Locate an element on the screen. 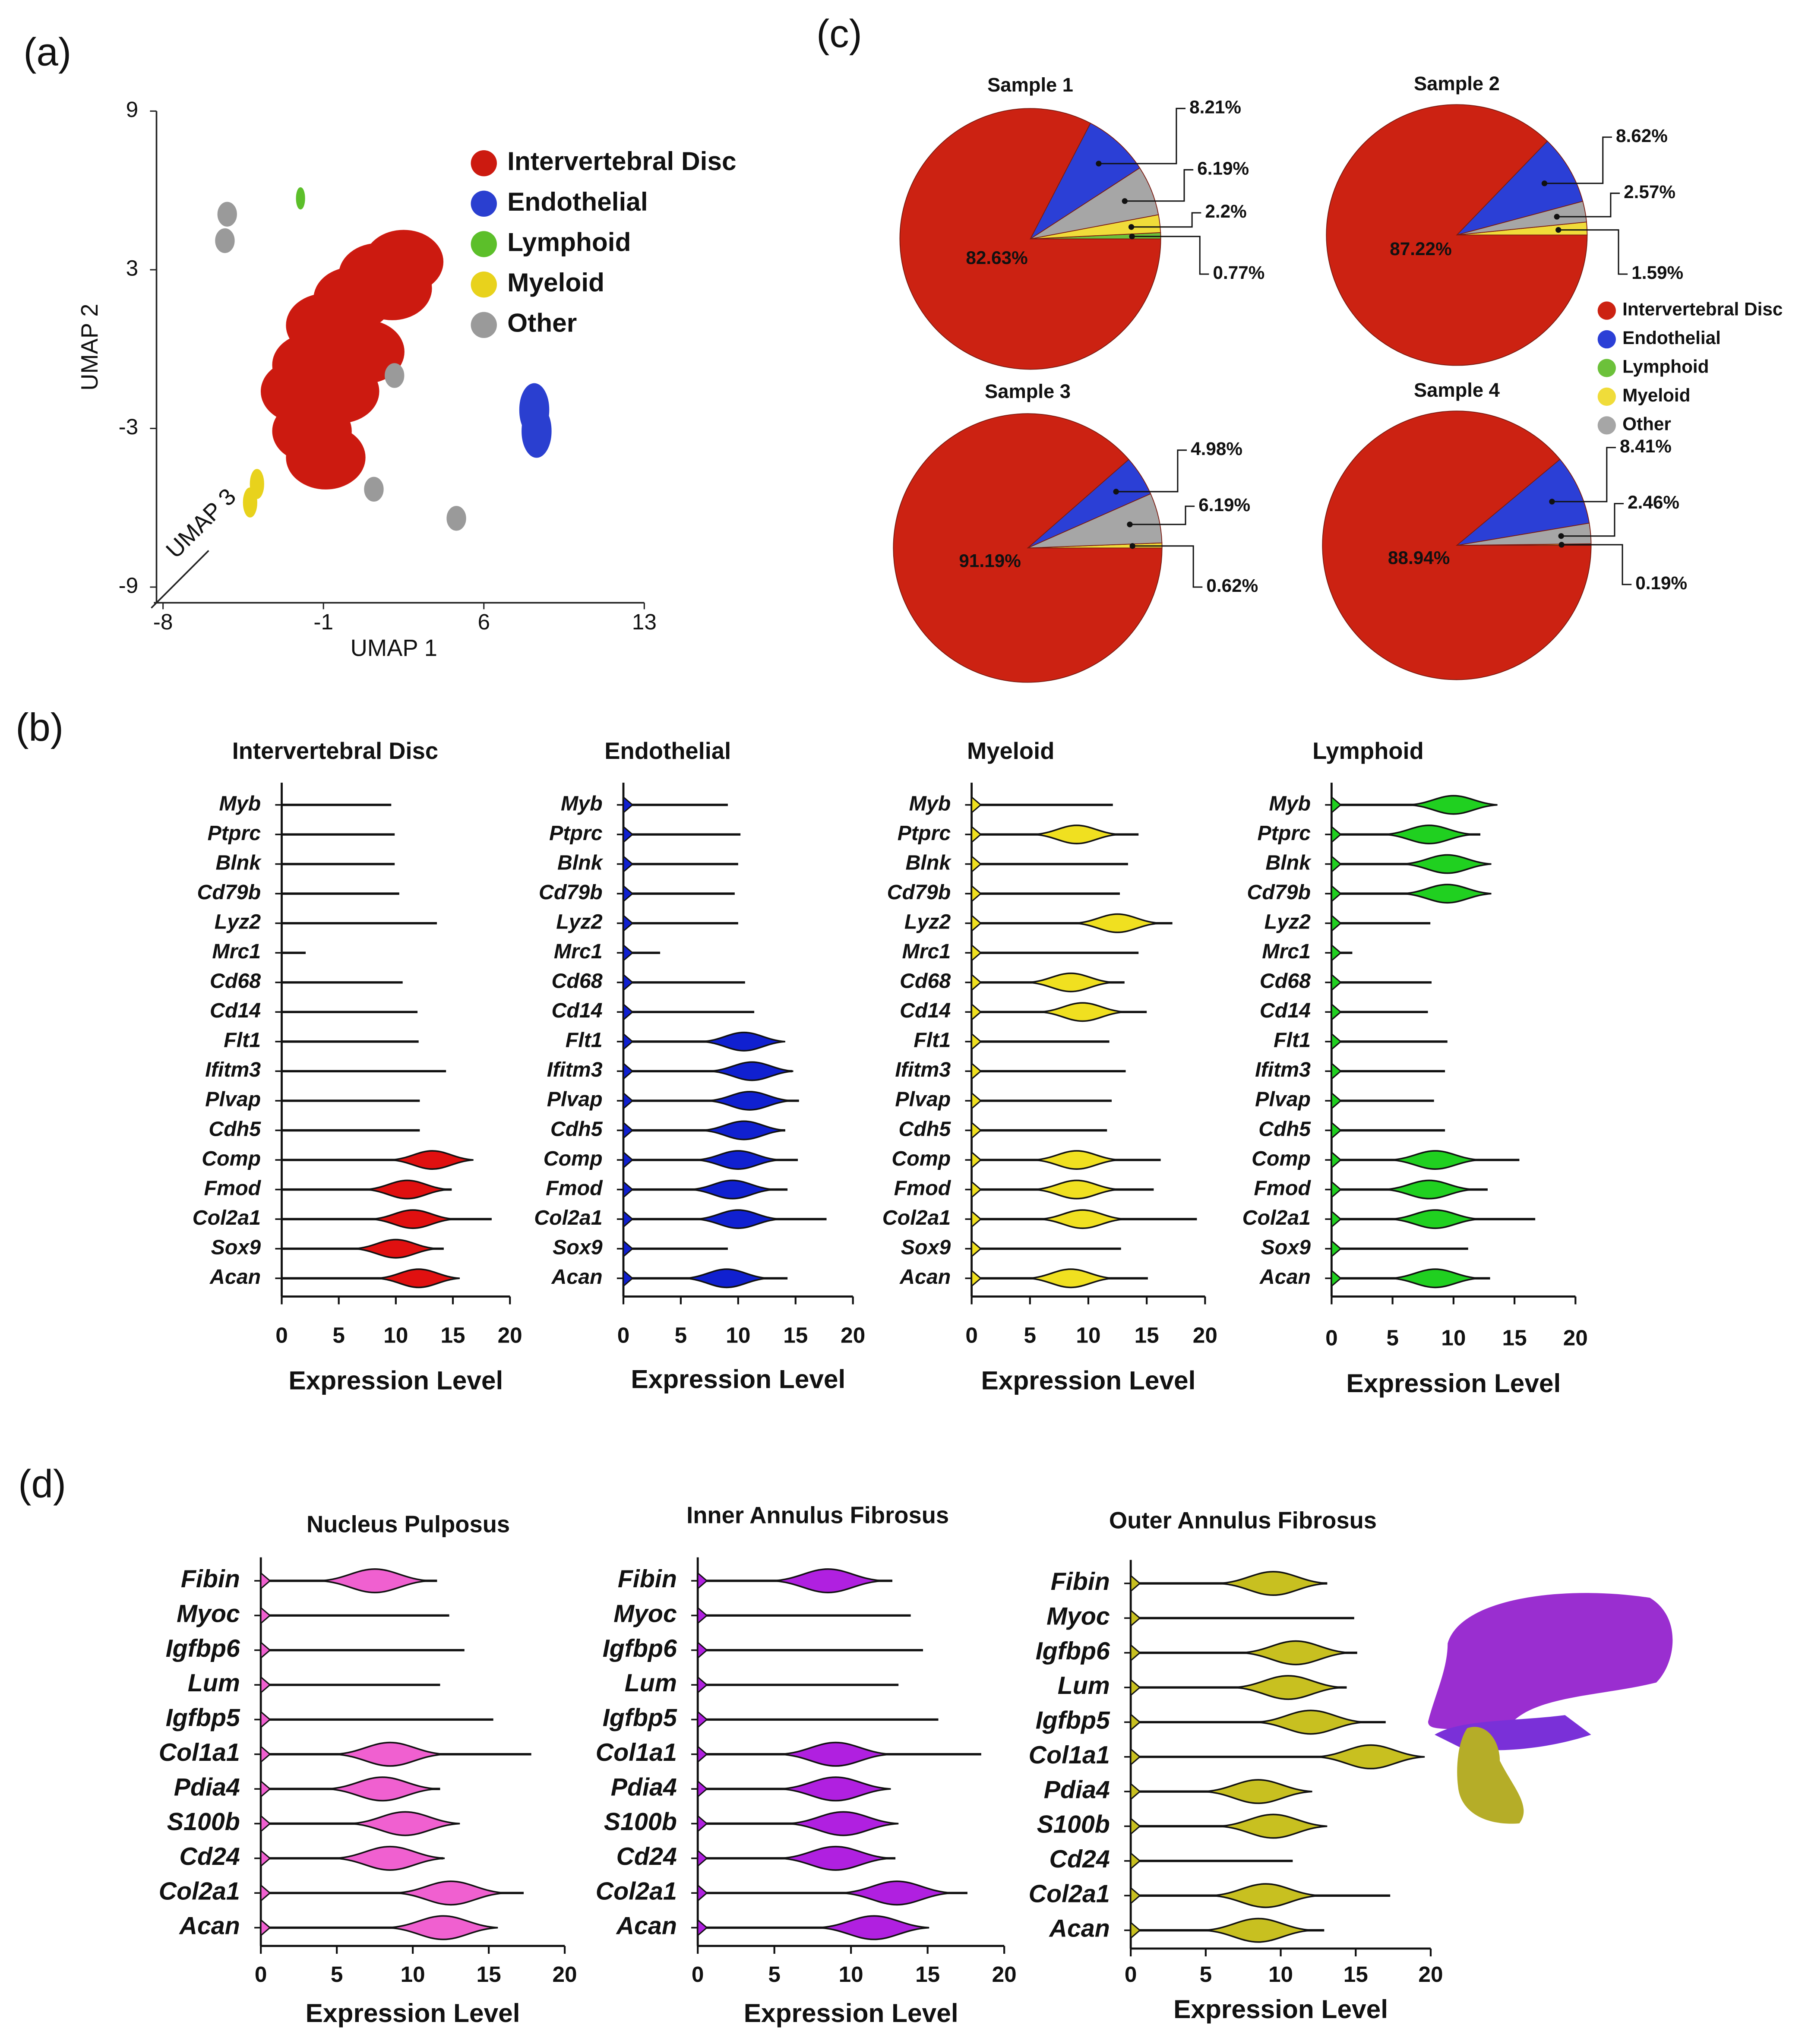 This screenshot has width=1805, height=2044. y-tick-label: -3 is located at coordinates (129, 426).